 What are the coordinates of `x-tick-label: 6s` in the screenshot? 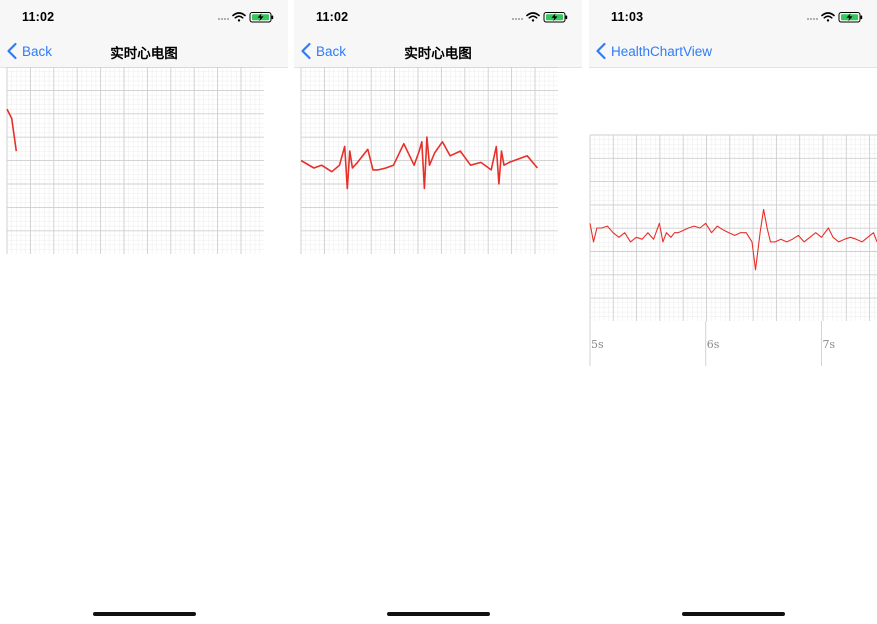 It's located at (713, 344).